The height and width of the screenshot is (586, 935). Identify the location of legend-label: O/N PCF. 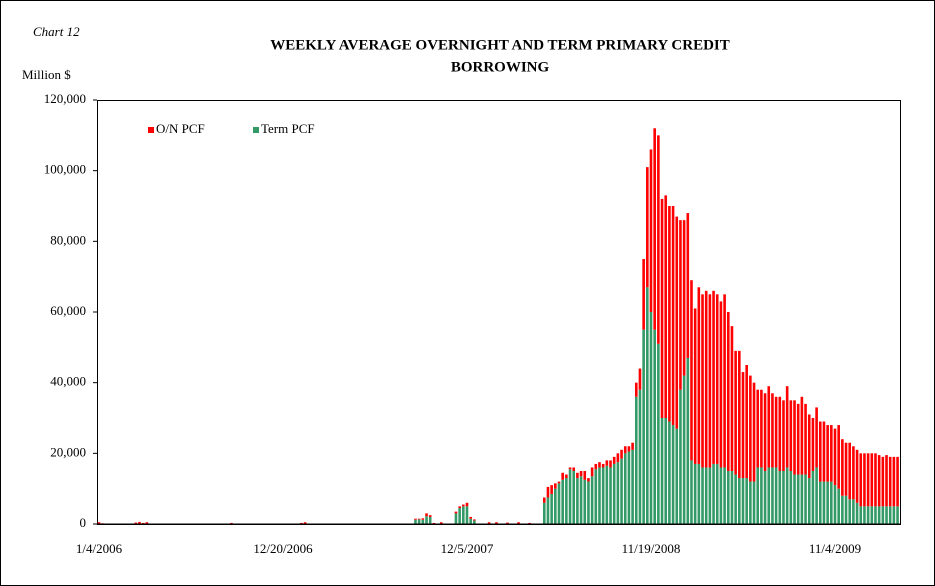
(180, 128).